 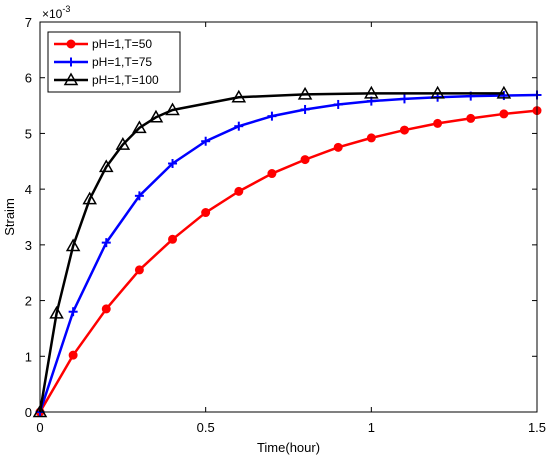 I want to click on y-tick-label: 5, so click(x=28, y=133).